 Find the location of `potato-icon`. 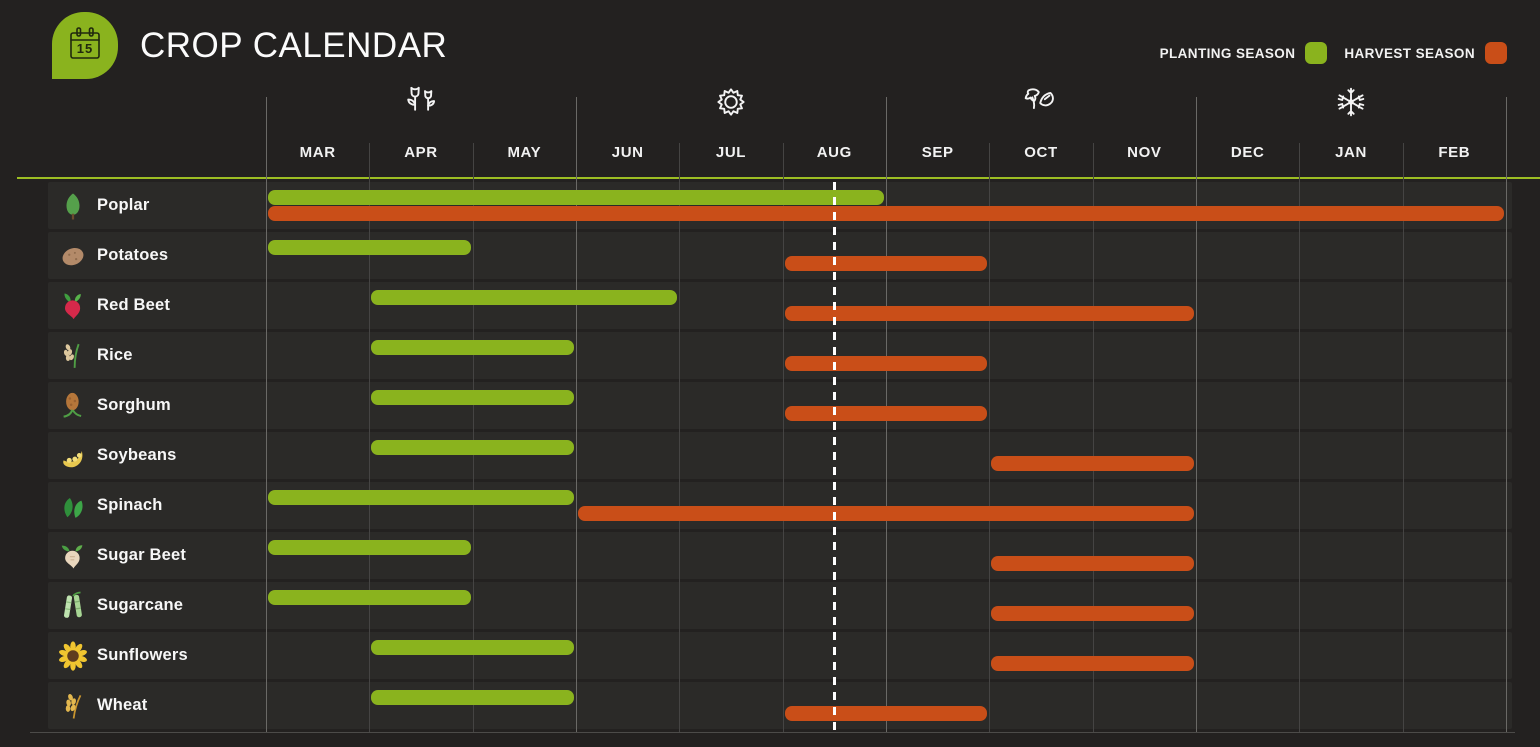

potato-icon is located at coordinates (73, 256).